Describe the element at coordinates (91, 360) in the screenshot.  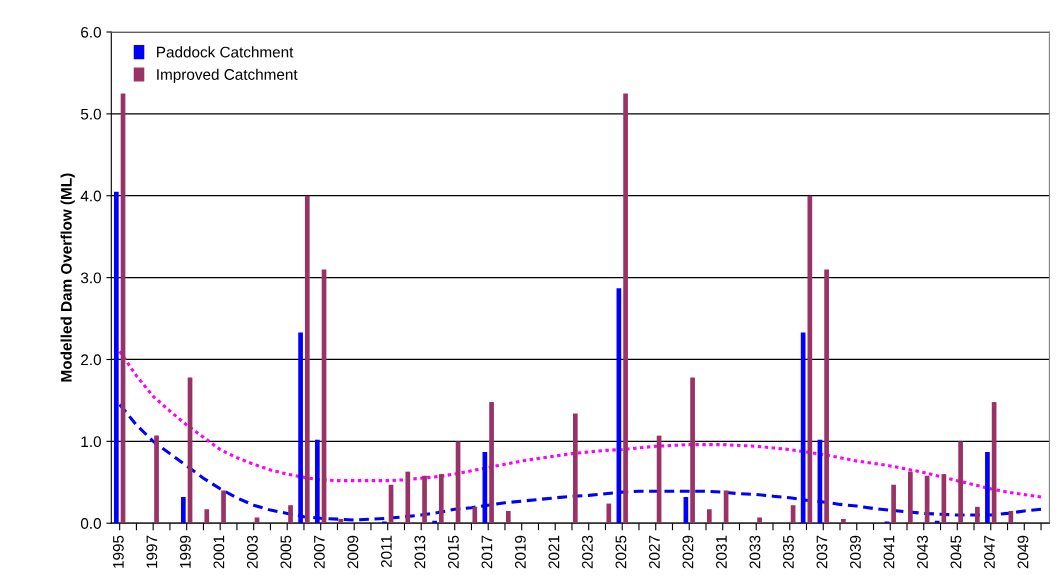
I see `y-tick-label: 2.0` at that location.